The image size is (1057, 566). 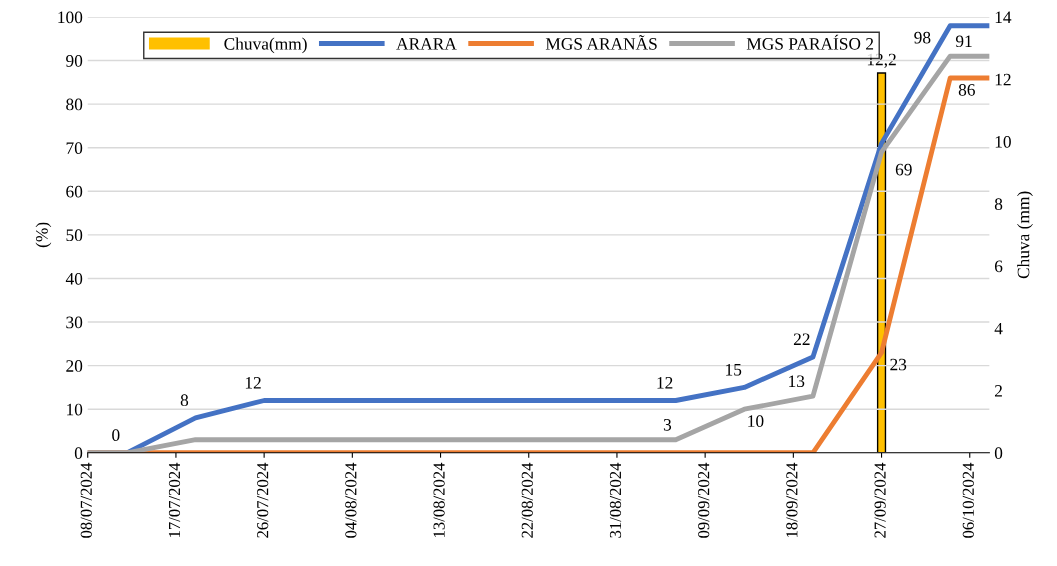 What do you see at coordinates (998, 204) in the screenshot?
I see `y2-tick-label: 8` at bounding box center [998, 204].